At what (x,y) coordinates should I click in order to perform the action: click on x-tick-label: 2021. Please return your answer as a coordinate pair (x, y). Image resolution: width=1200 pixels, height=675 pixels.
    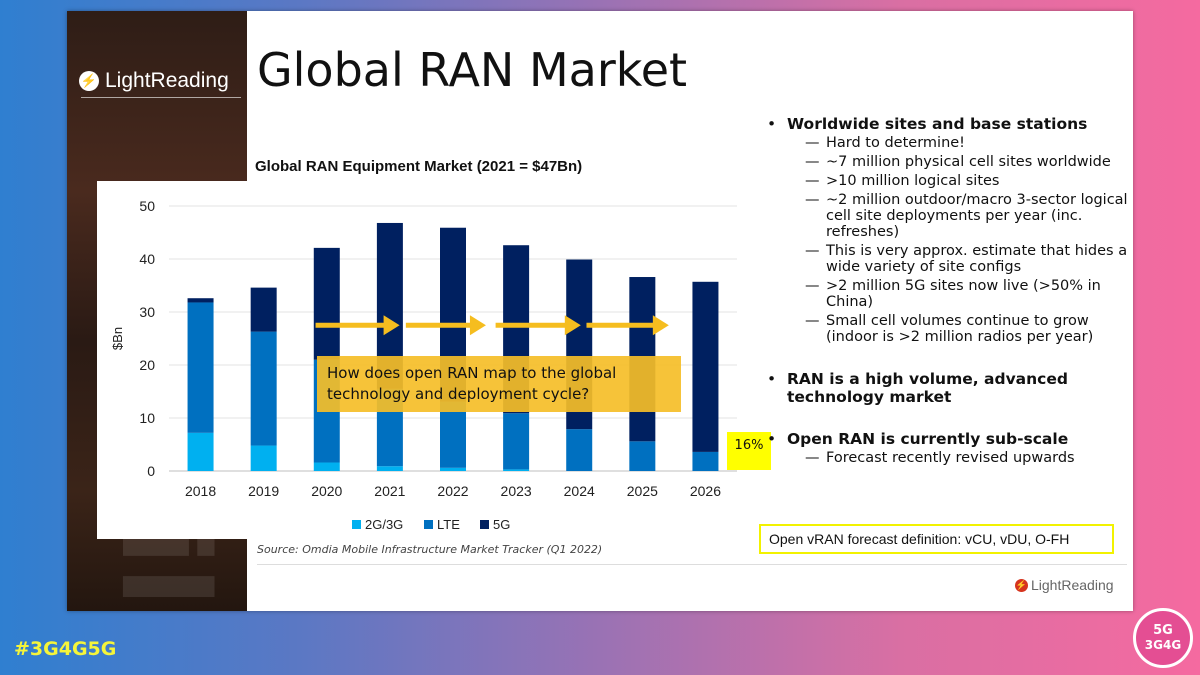
    Looking at the image, I should click on (389, 491).